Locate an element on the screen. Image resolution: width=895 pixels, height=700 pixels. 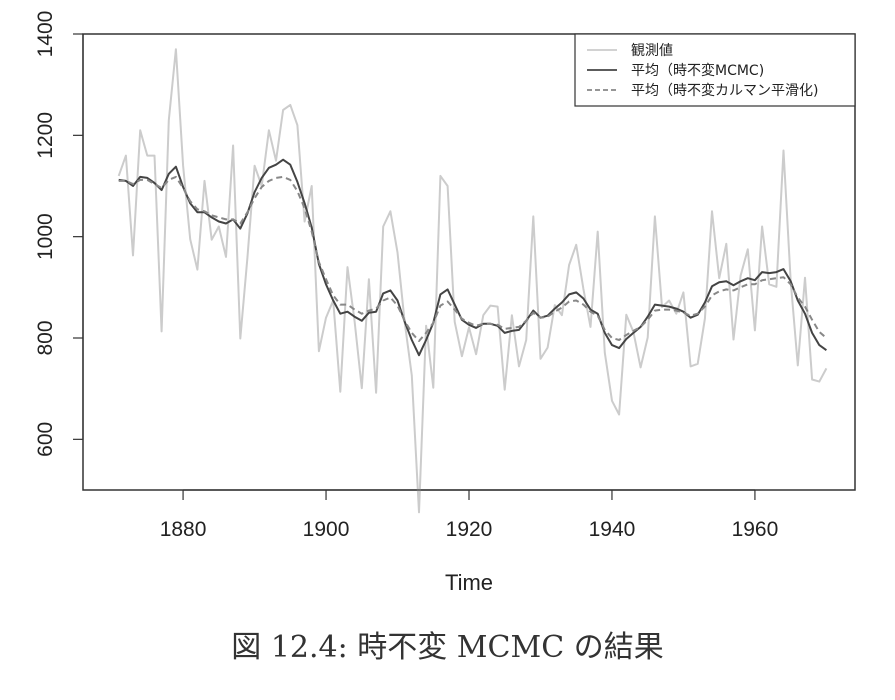
x-axis-title: Time is located at coordinates (469, 582).